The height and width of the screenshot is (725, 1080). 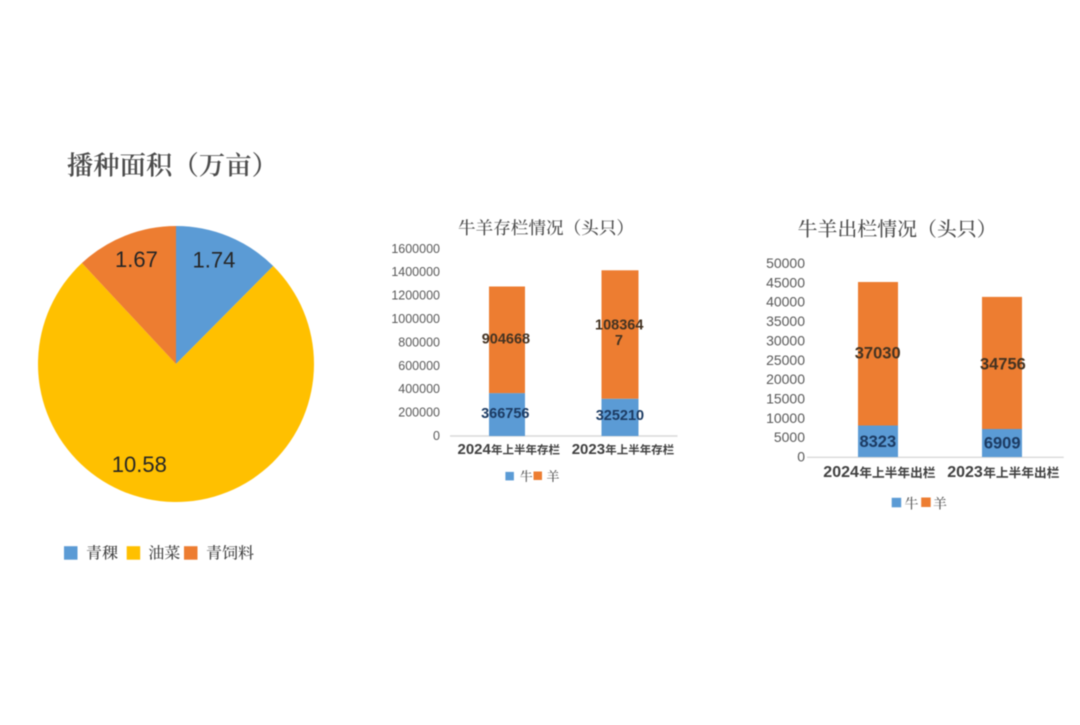 I want to click on svg-text: 45000, so click(x=785, y=282).